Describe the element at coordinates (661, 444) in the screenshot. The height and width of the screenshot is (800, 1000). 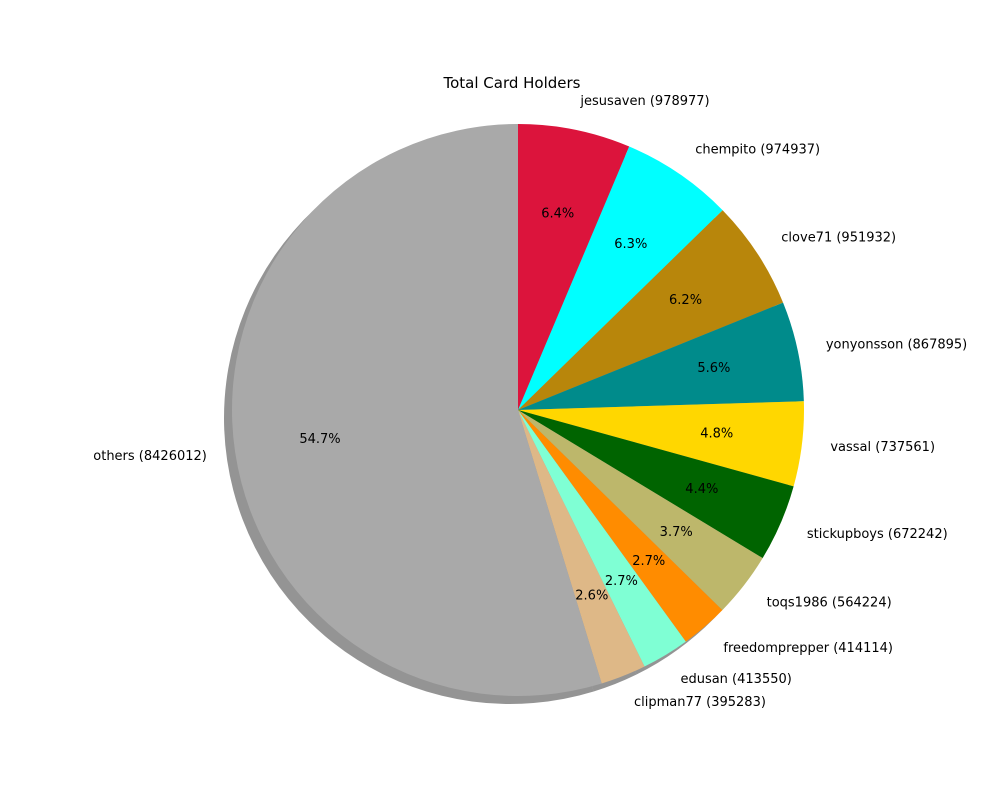
I see `pie-slice-vassal` at that location.